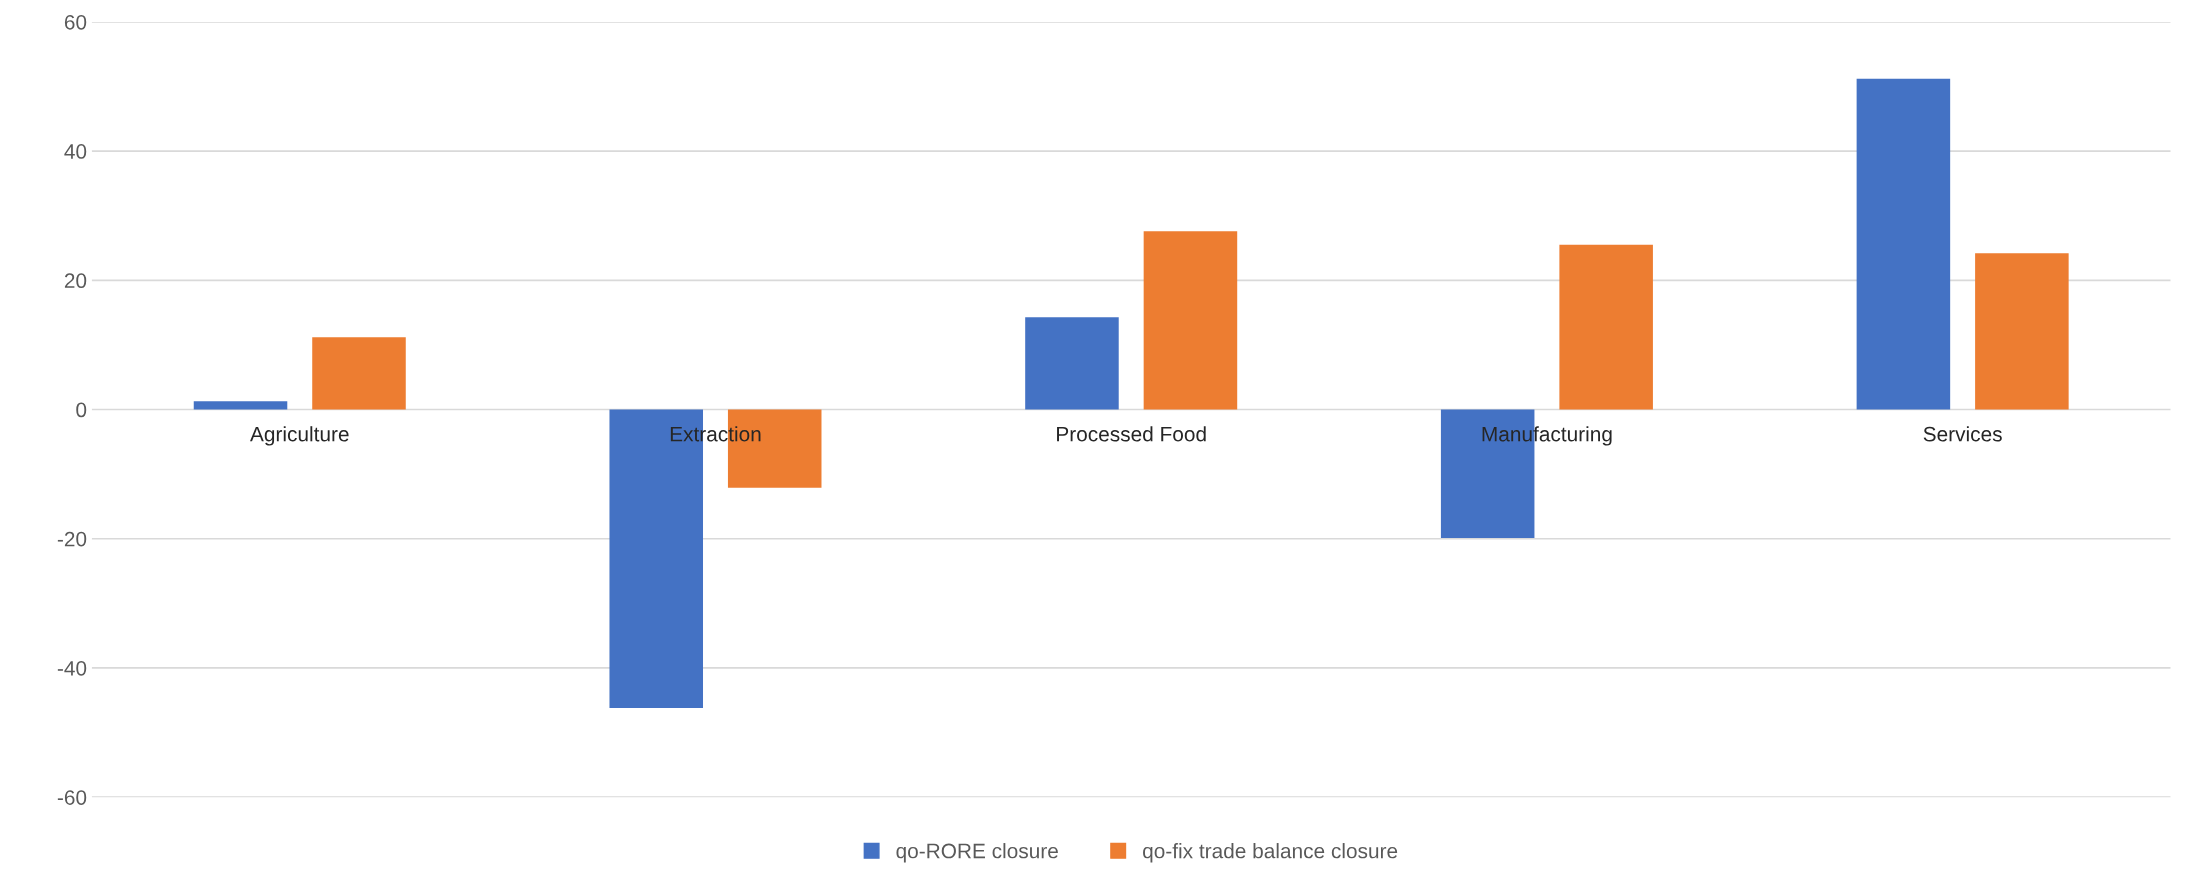  What do you see at coordinates (977, 853) in the screenshot?
I see `legend-label: qo-RORE closure` at bounding box center [977, 853].